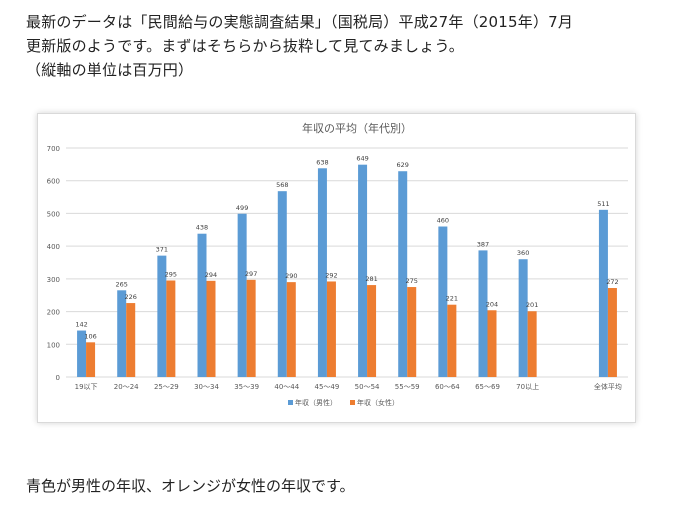 This screenshot has height=513, width=677. Describe the element at coordinates (527, 386) in the screenshot. I see `x-tick-label: 70以上` at that location.